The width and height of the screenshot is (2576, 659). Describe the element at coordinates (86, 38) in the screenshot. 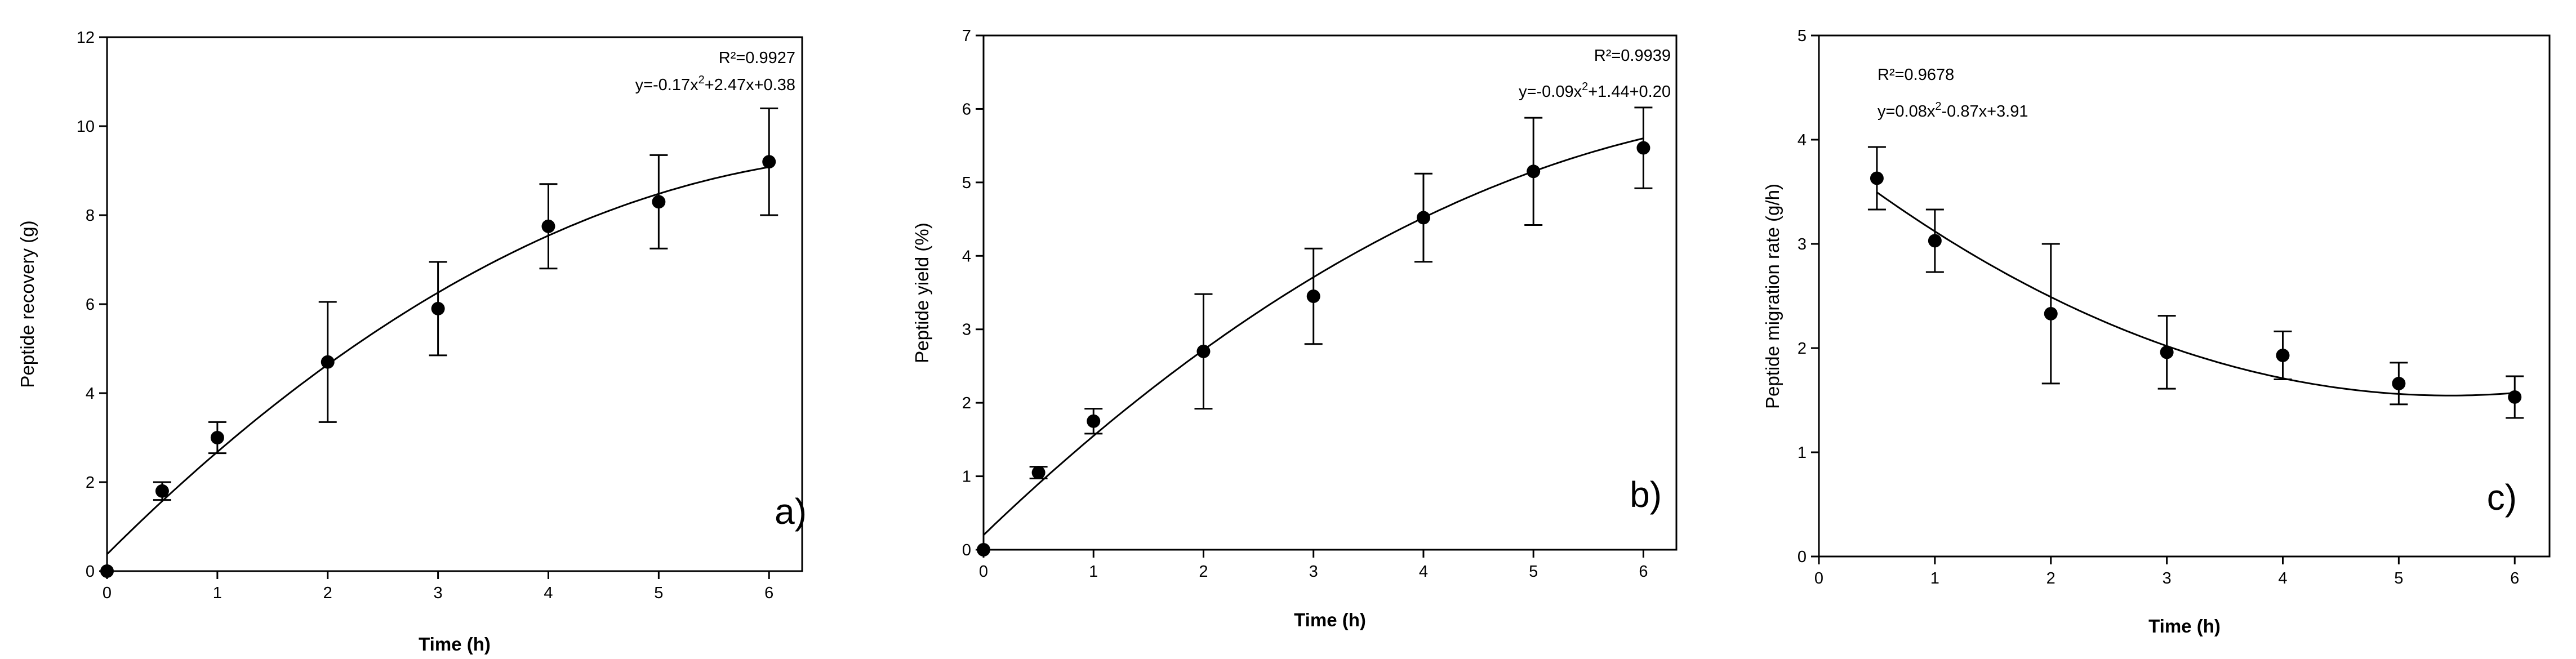

I see `panel-a-ytick-label: 12` at that location.